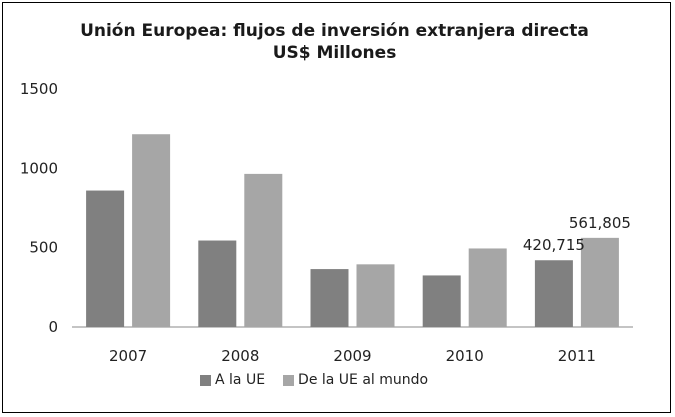 Image resolution: width=675 pixels, height=417 pixels. What do you see at coordinates (465, 356) in the screenshot?
I see `x-tick-label: 2010` at bounding box center [465, 356].